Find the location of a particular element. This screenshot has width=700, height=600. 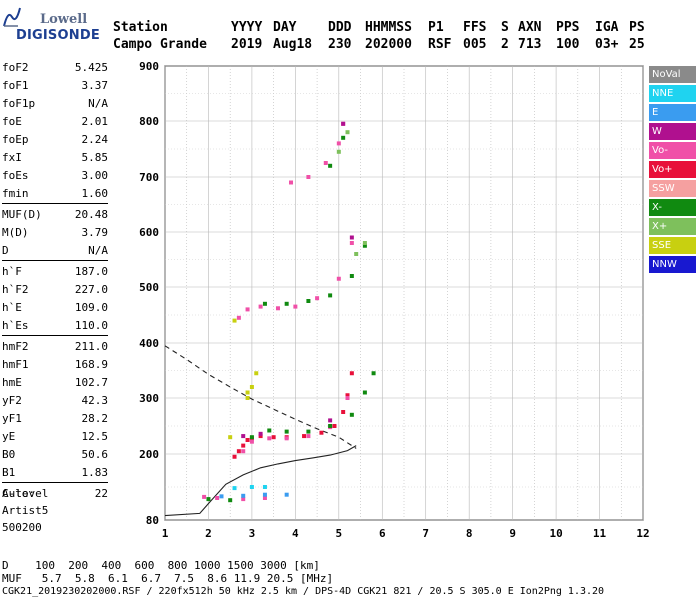

header-label-10: IGA is located at coordinates (607, 27).